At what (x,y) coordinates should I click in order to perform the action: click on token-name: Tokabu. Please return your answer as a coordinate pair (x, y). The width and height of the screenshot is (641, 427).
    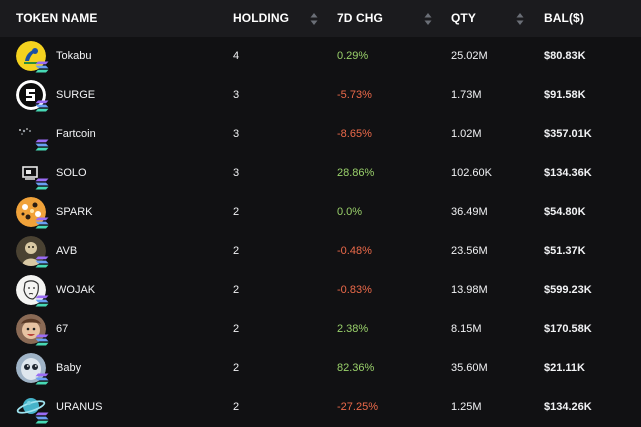
    Looking at the image, I should click on (74, 56).